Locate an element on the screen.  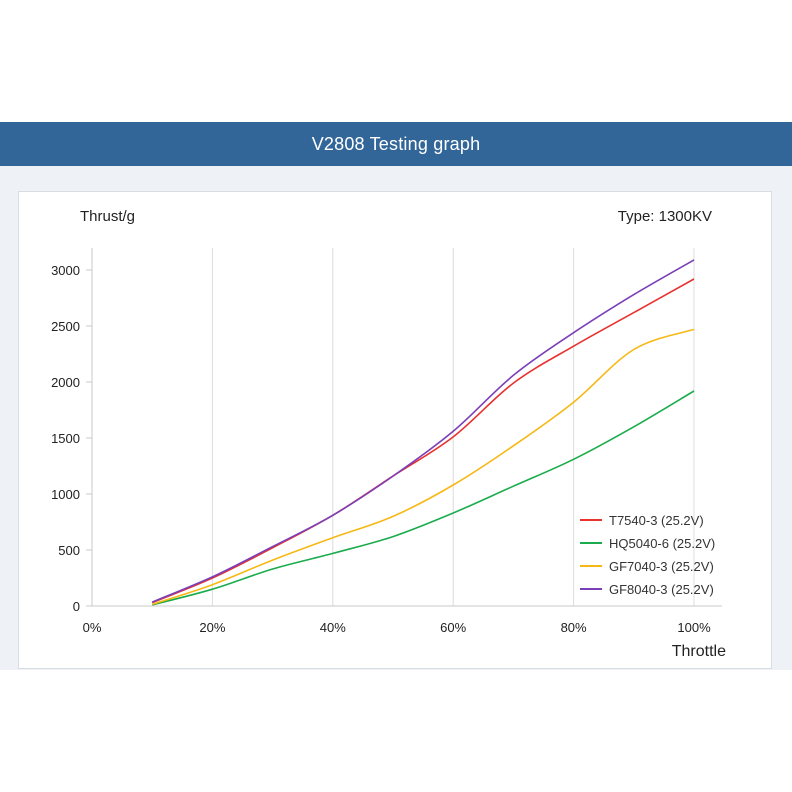
legend-label-0: T7540-3 (25.2V) is located at coordinates (656, 520).